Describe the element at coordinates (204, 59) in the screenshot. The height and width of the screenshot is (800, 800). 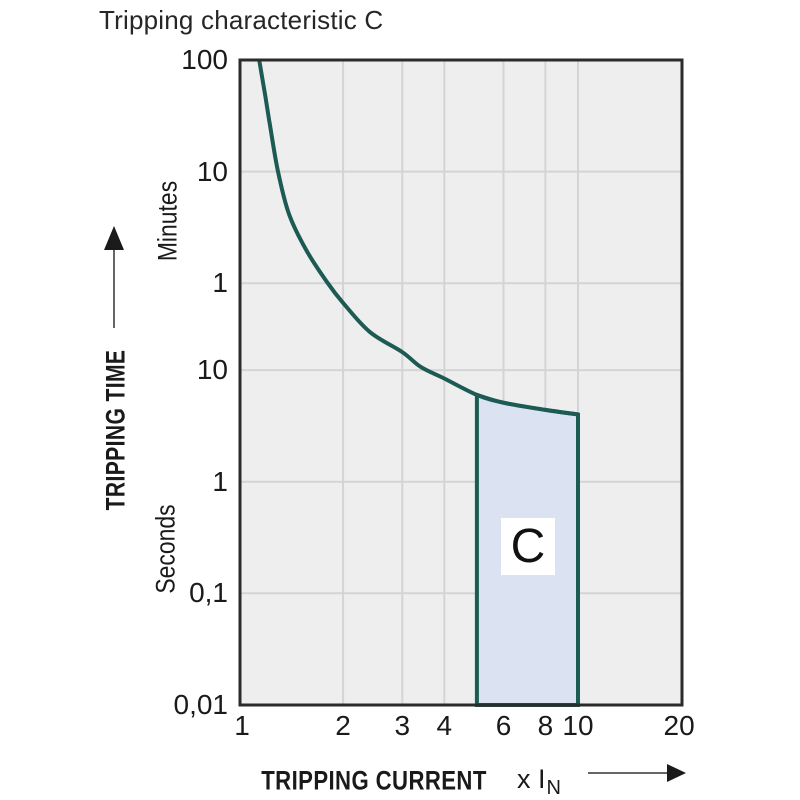
I see `y-tick-label: 100` at that location.